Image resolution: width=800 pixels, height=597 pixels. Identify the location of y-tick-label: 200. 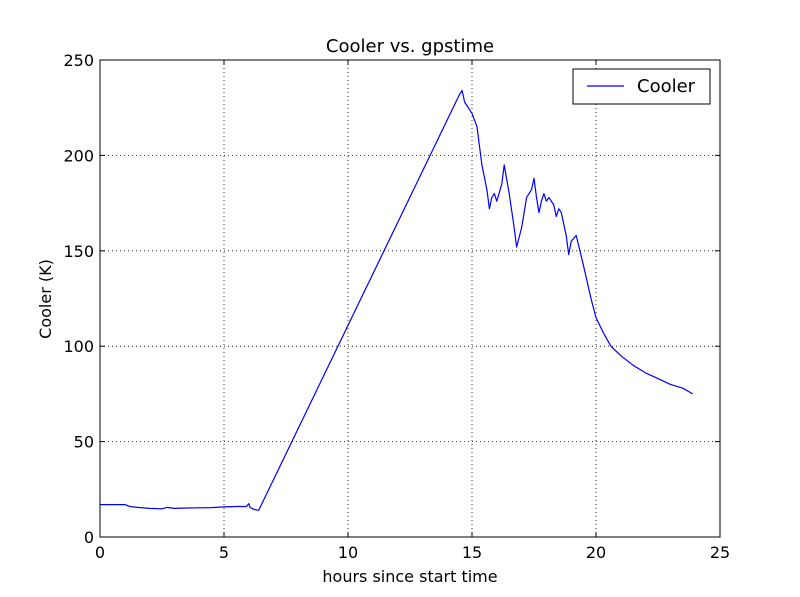
(78, 155).